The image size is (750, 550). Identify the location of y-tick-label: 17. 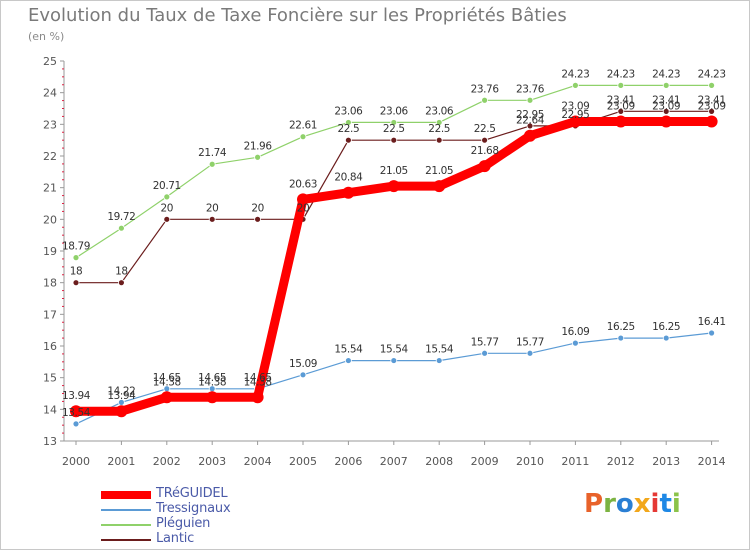
(50, 314).